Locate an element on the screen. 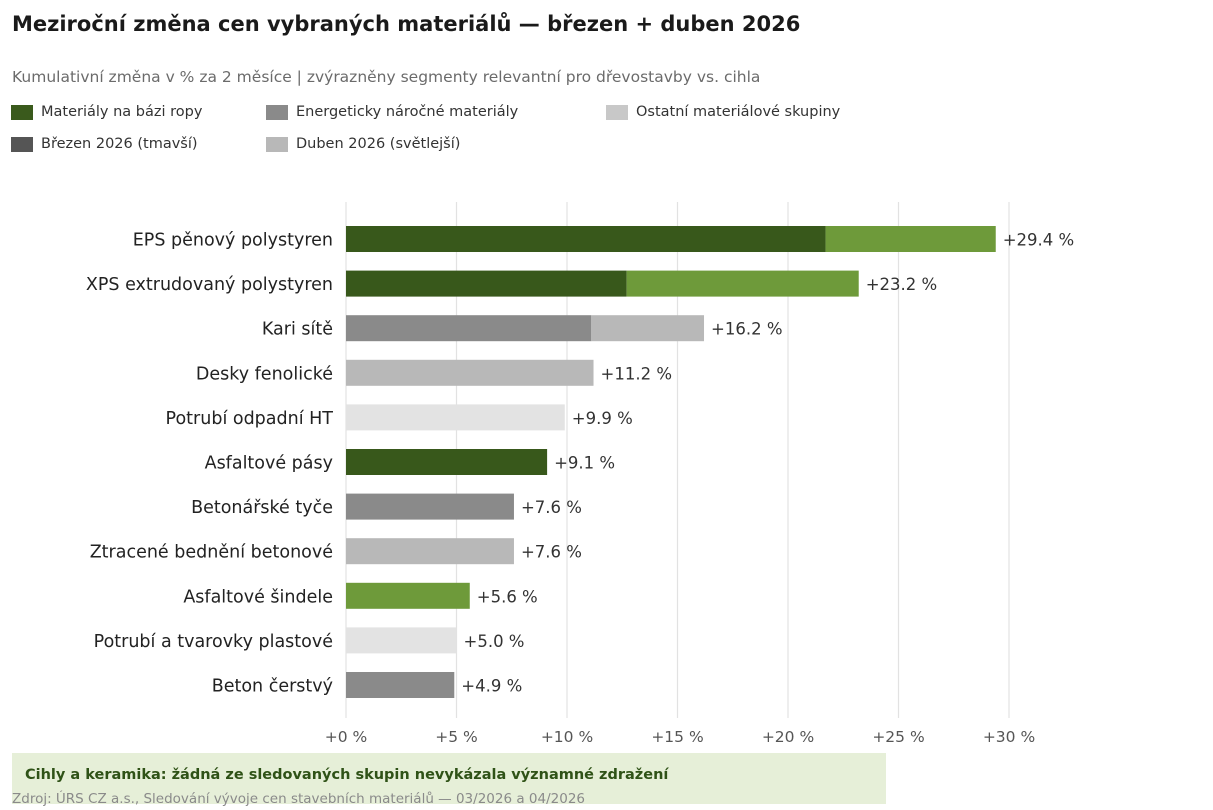  category-label: EPS pěnový polystyren is located at coordinates (233, 241).